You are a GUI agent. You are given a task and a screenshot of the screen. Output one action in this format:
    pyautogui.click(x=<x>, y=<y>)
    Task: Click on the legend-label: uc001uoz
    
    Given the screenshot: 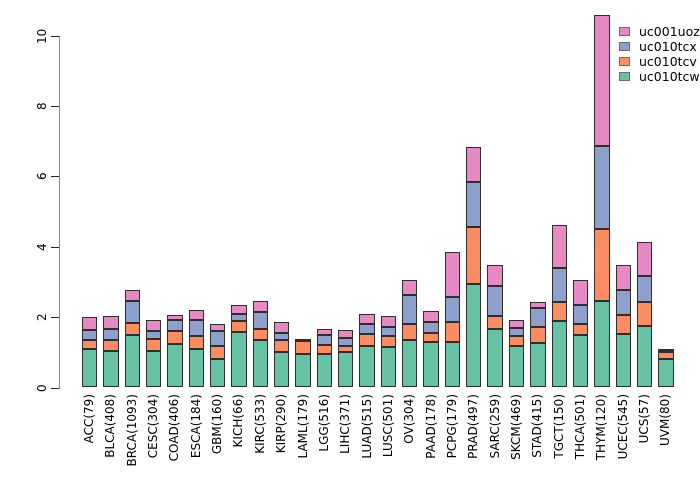 What is the action you would take?
    pyautogui.click(x=669, y=31)
    